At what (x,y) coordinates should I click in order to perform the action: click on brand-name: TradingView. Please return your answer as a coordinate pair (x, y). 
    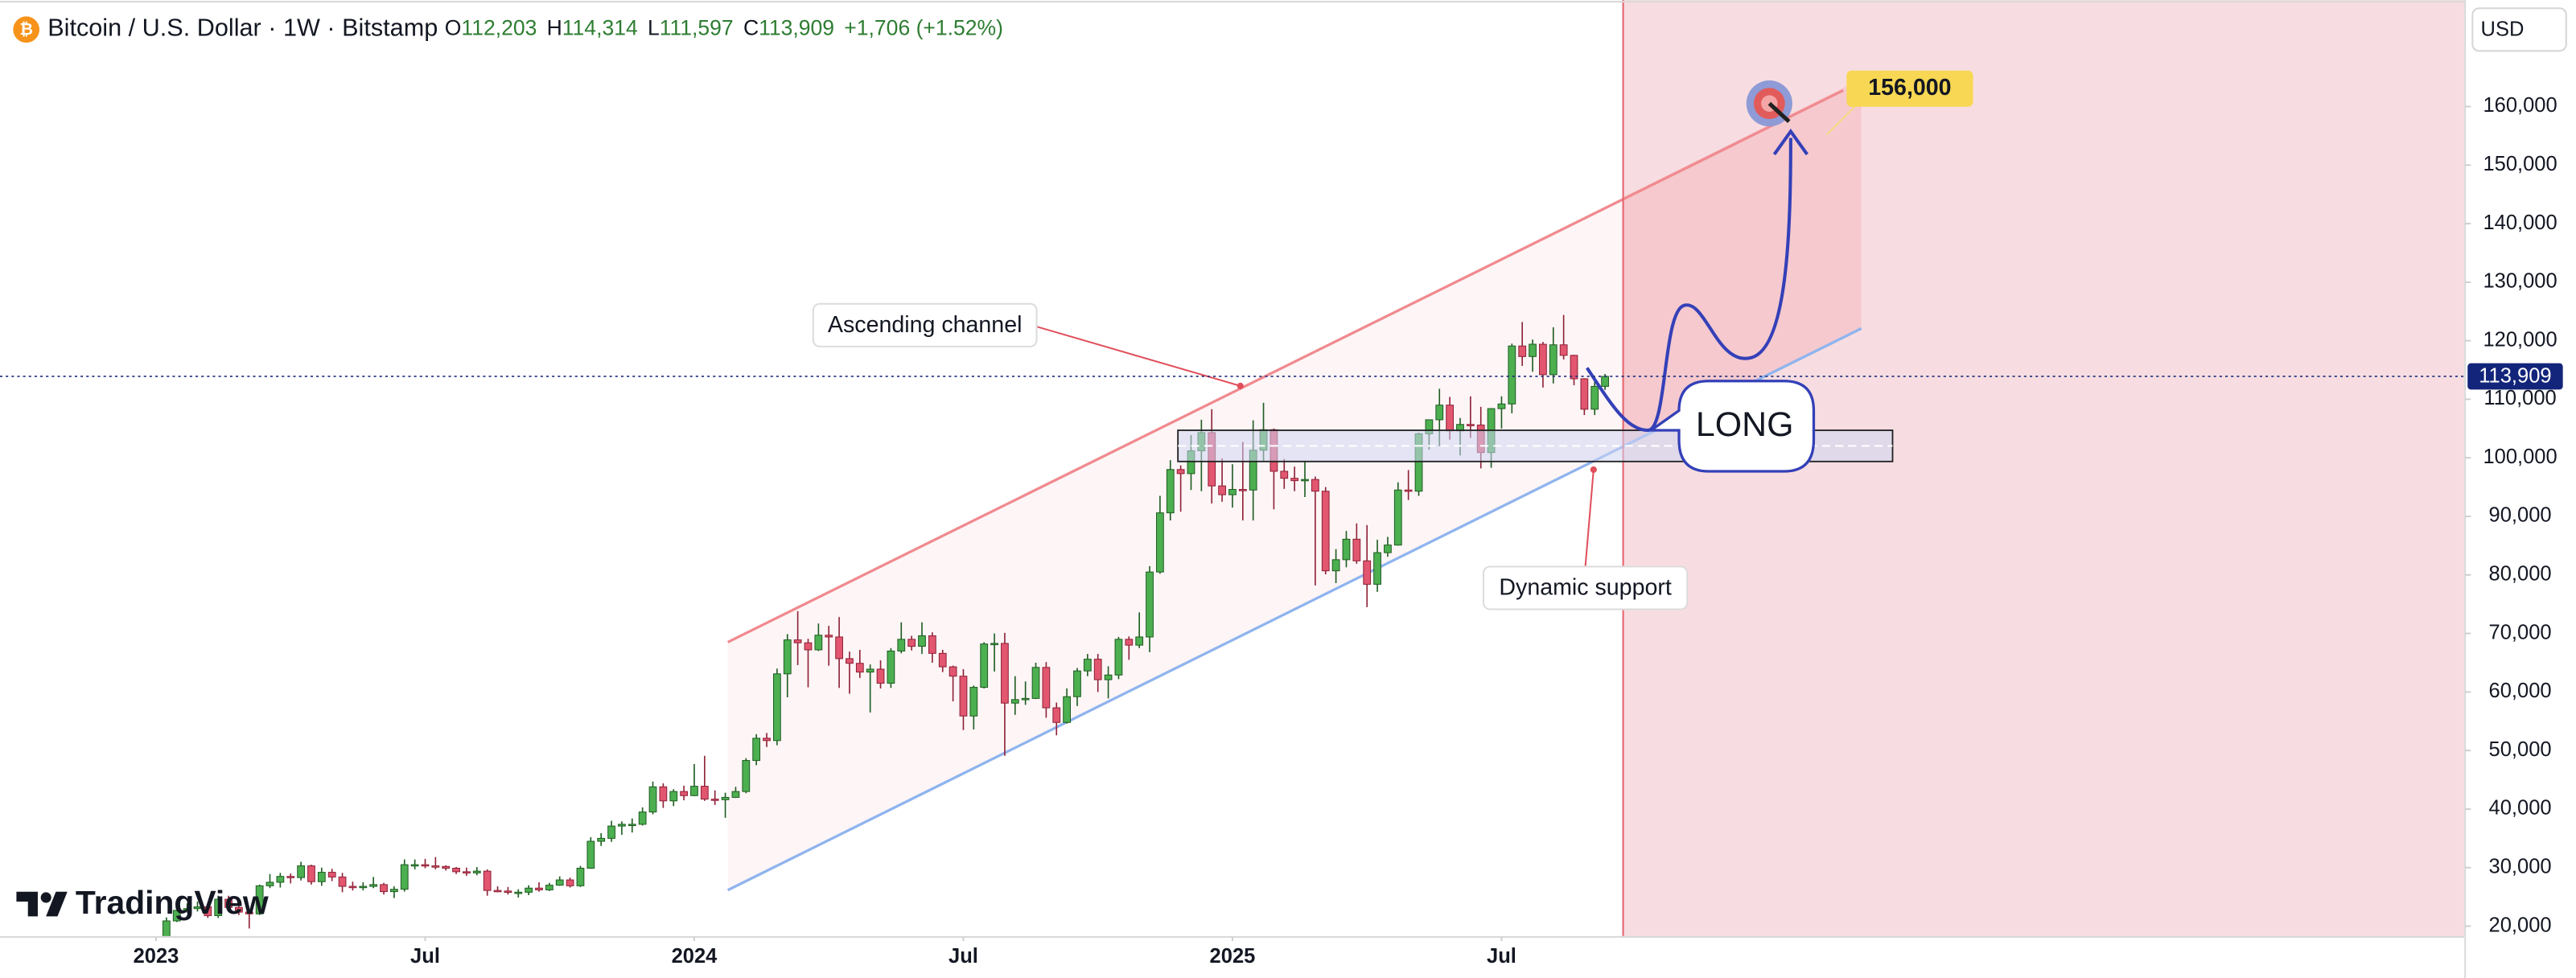
    Looking at the image, I should click on (172, 903).